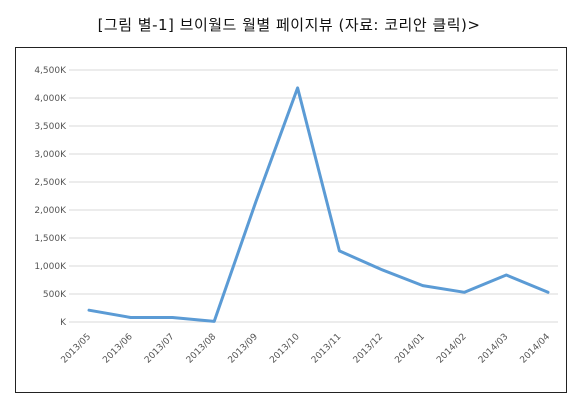 This screenshot has width=578, height=405. Describe the element at coordinates (327, 349) in the screenshot. I see `x-tick-label: 2013/11` at that location.